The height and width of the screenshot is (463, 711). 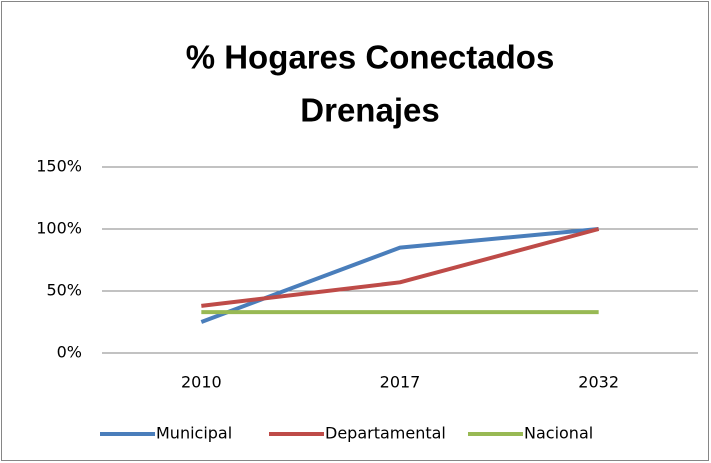 I want to click on x-tick-label: 2032, so click(x=598, y=382).